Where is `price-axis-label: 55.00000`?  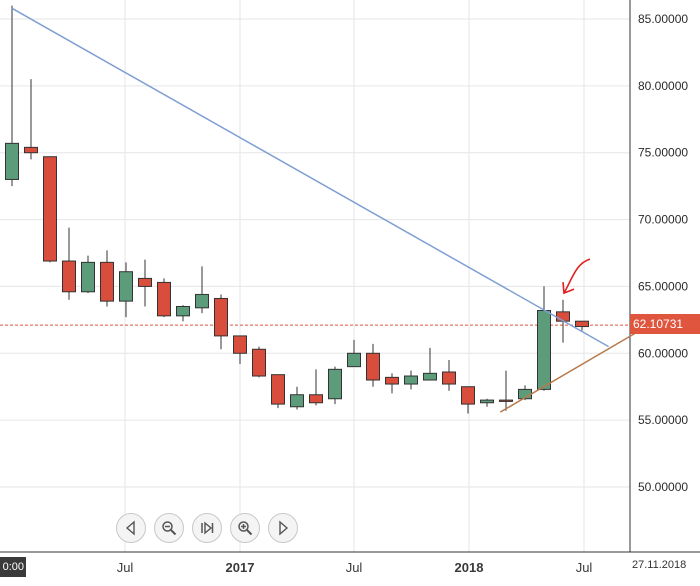 price-axis-label: 55.00000 is located at coordinates (663, 420).